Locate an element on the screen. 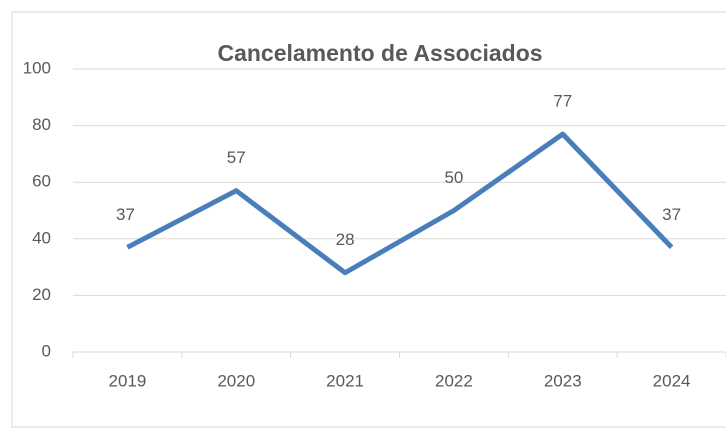 This screenshot has width=726, height=428. y-tick-label: 100 is located at coordinates (37, 67).